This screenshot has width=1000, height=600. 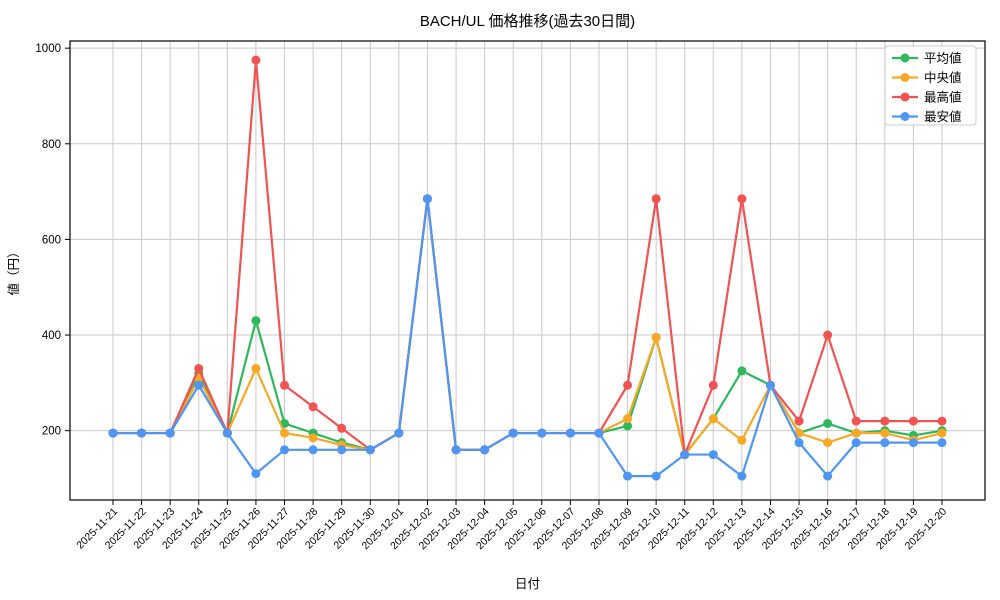 What do you see at coordinates (527, 584) in the screenshot?
I see `x-axis-label: 日付` at bounding box center [527, 584].